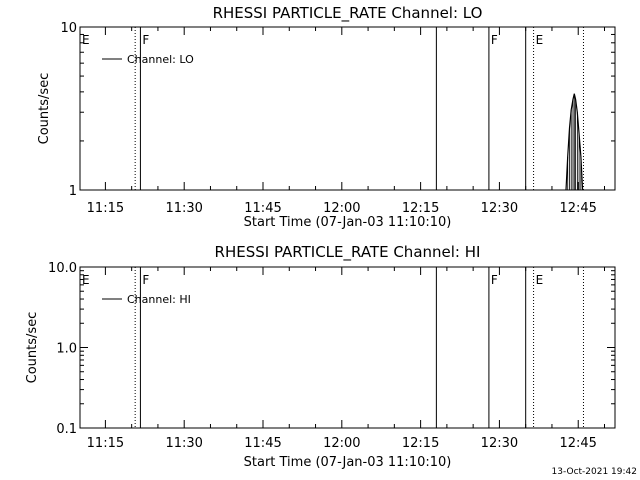 This screenshot has height=480, width=640. Describe the element at coordinates (348, 252) in the screenshot. I see `chart-title: RHESSI PARTICLE_RATE Channel: HI` at that location.